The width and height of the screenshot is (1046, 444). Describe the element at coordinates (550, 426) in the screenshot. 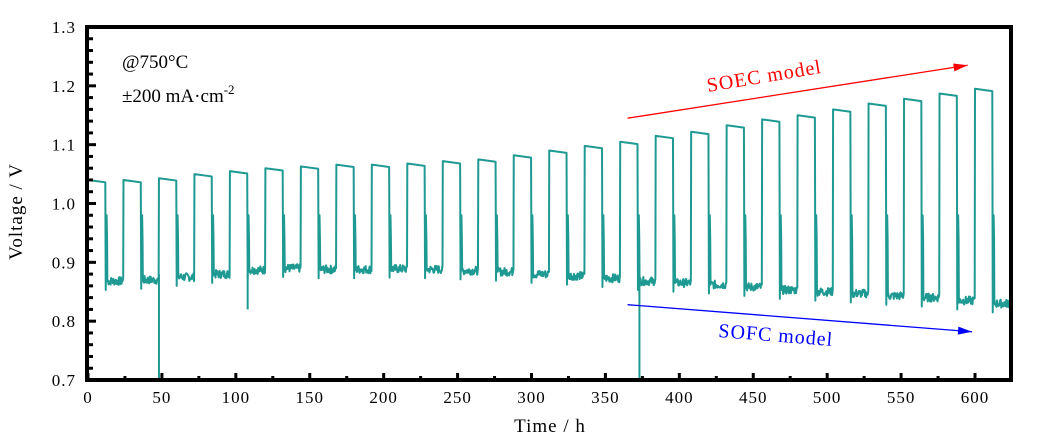

I see `x-axis-title: Time / h` at that location.